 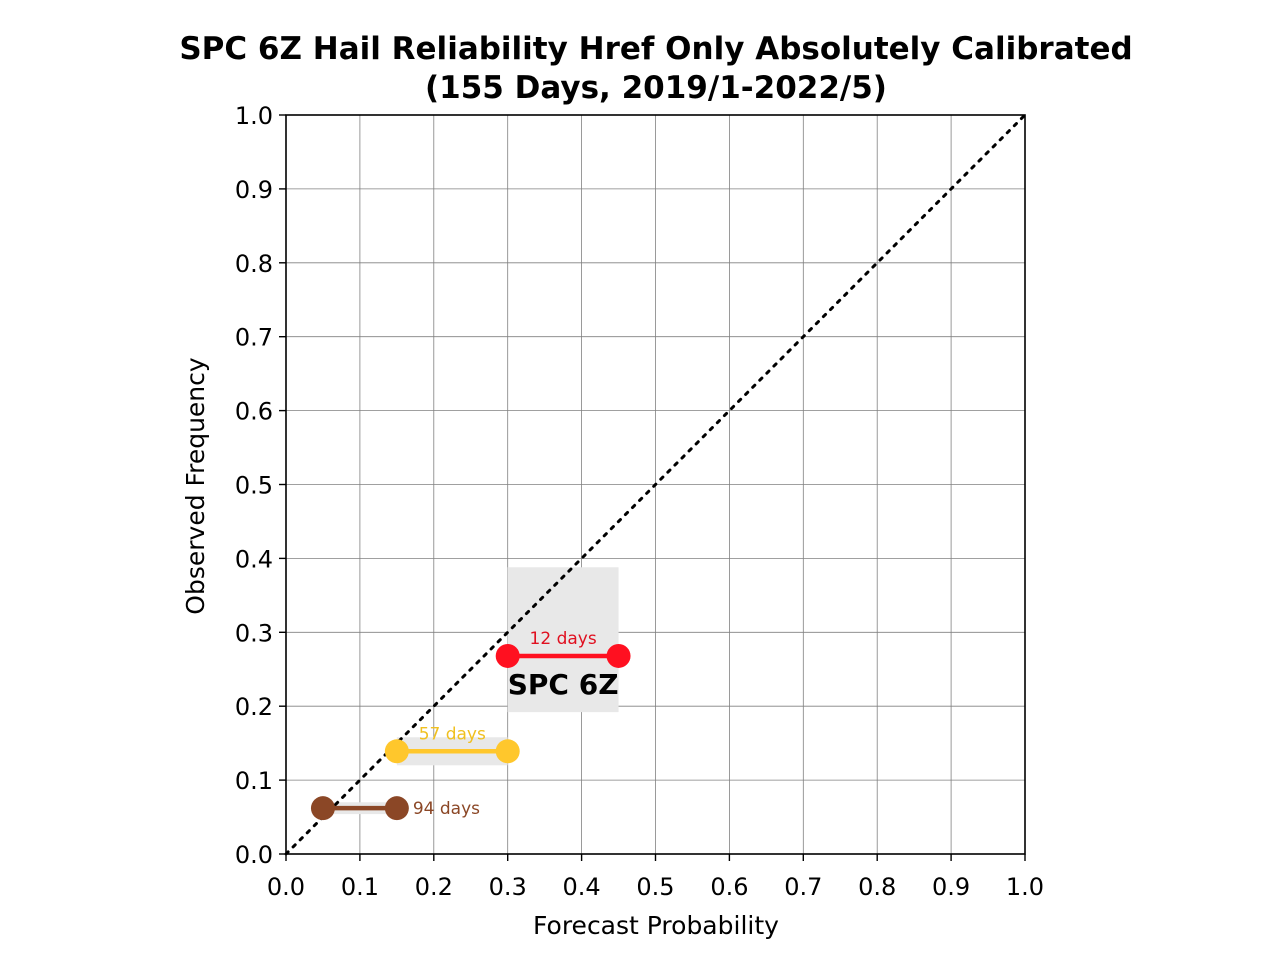 What do you see at coordinates (508, 887) in the screenshot?
I see `x-tick-label: 0.3` at bounding box center [508, 887].